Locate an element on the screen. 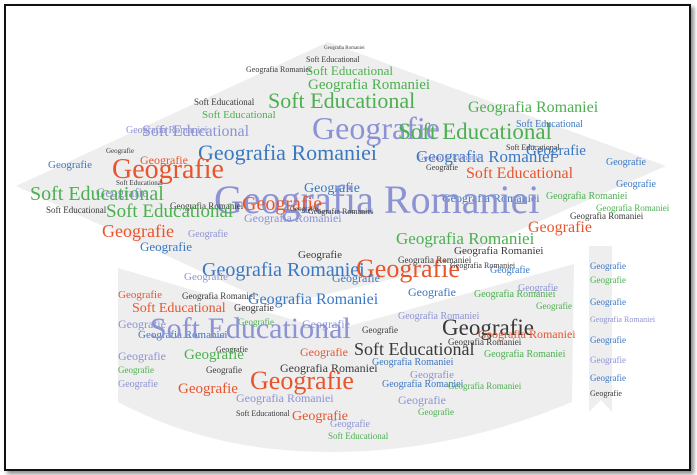  cap-tassel is located at coordinates (600, 329).